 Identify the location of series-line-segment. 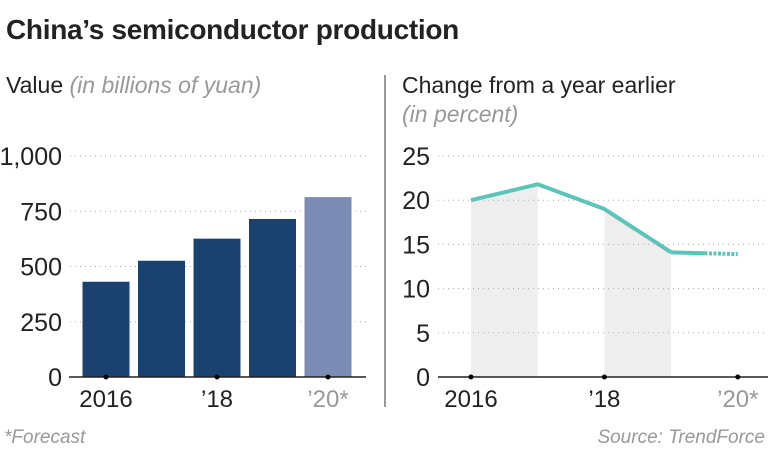
(688, 253).